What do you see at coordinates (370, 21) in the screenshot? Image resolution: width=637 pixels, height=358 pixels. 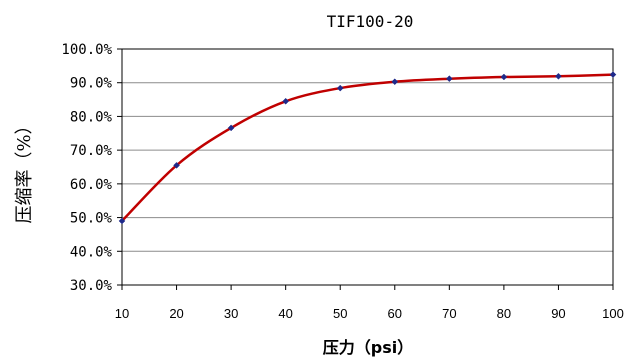 I see `chart-title: TIF100-20` at bounding box center [370, 21].